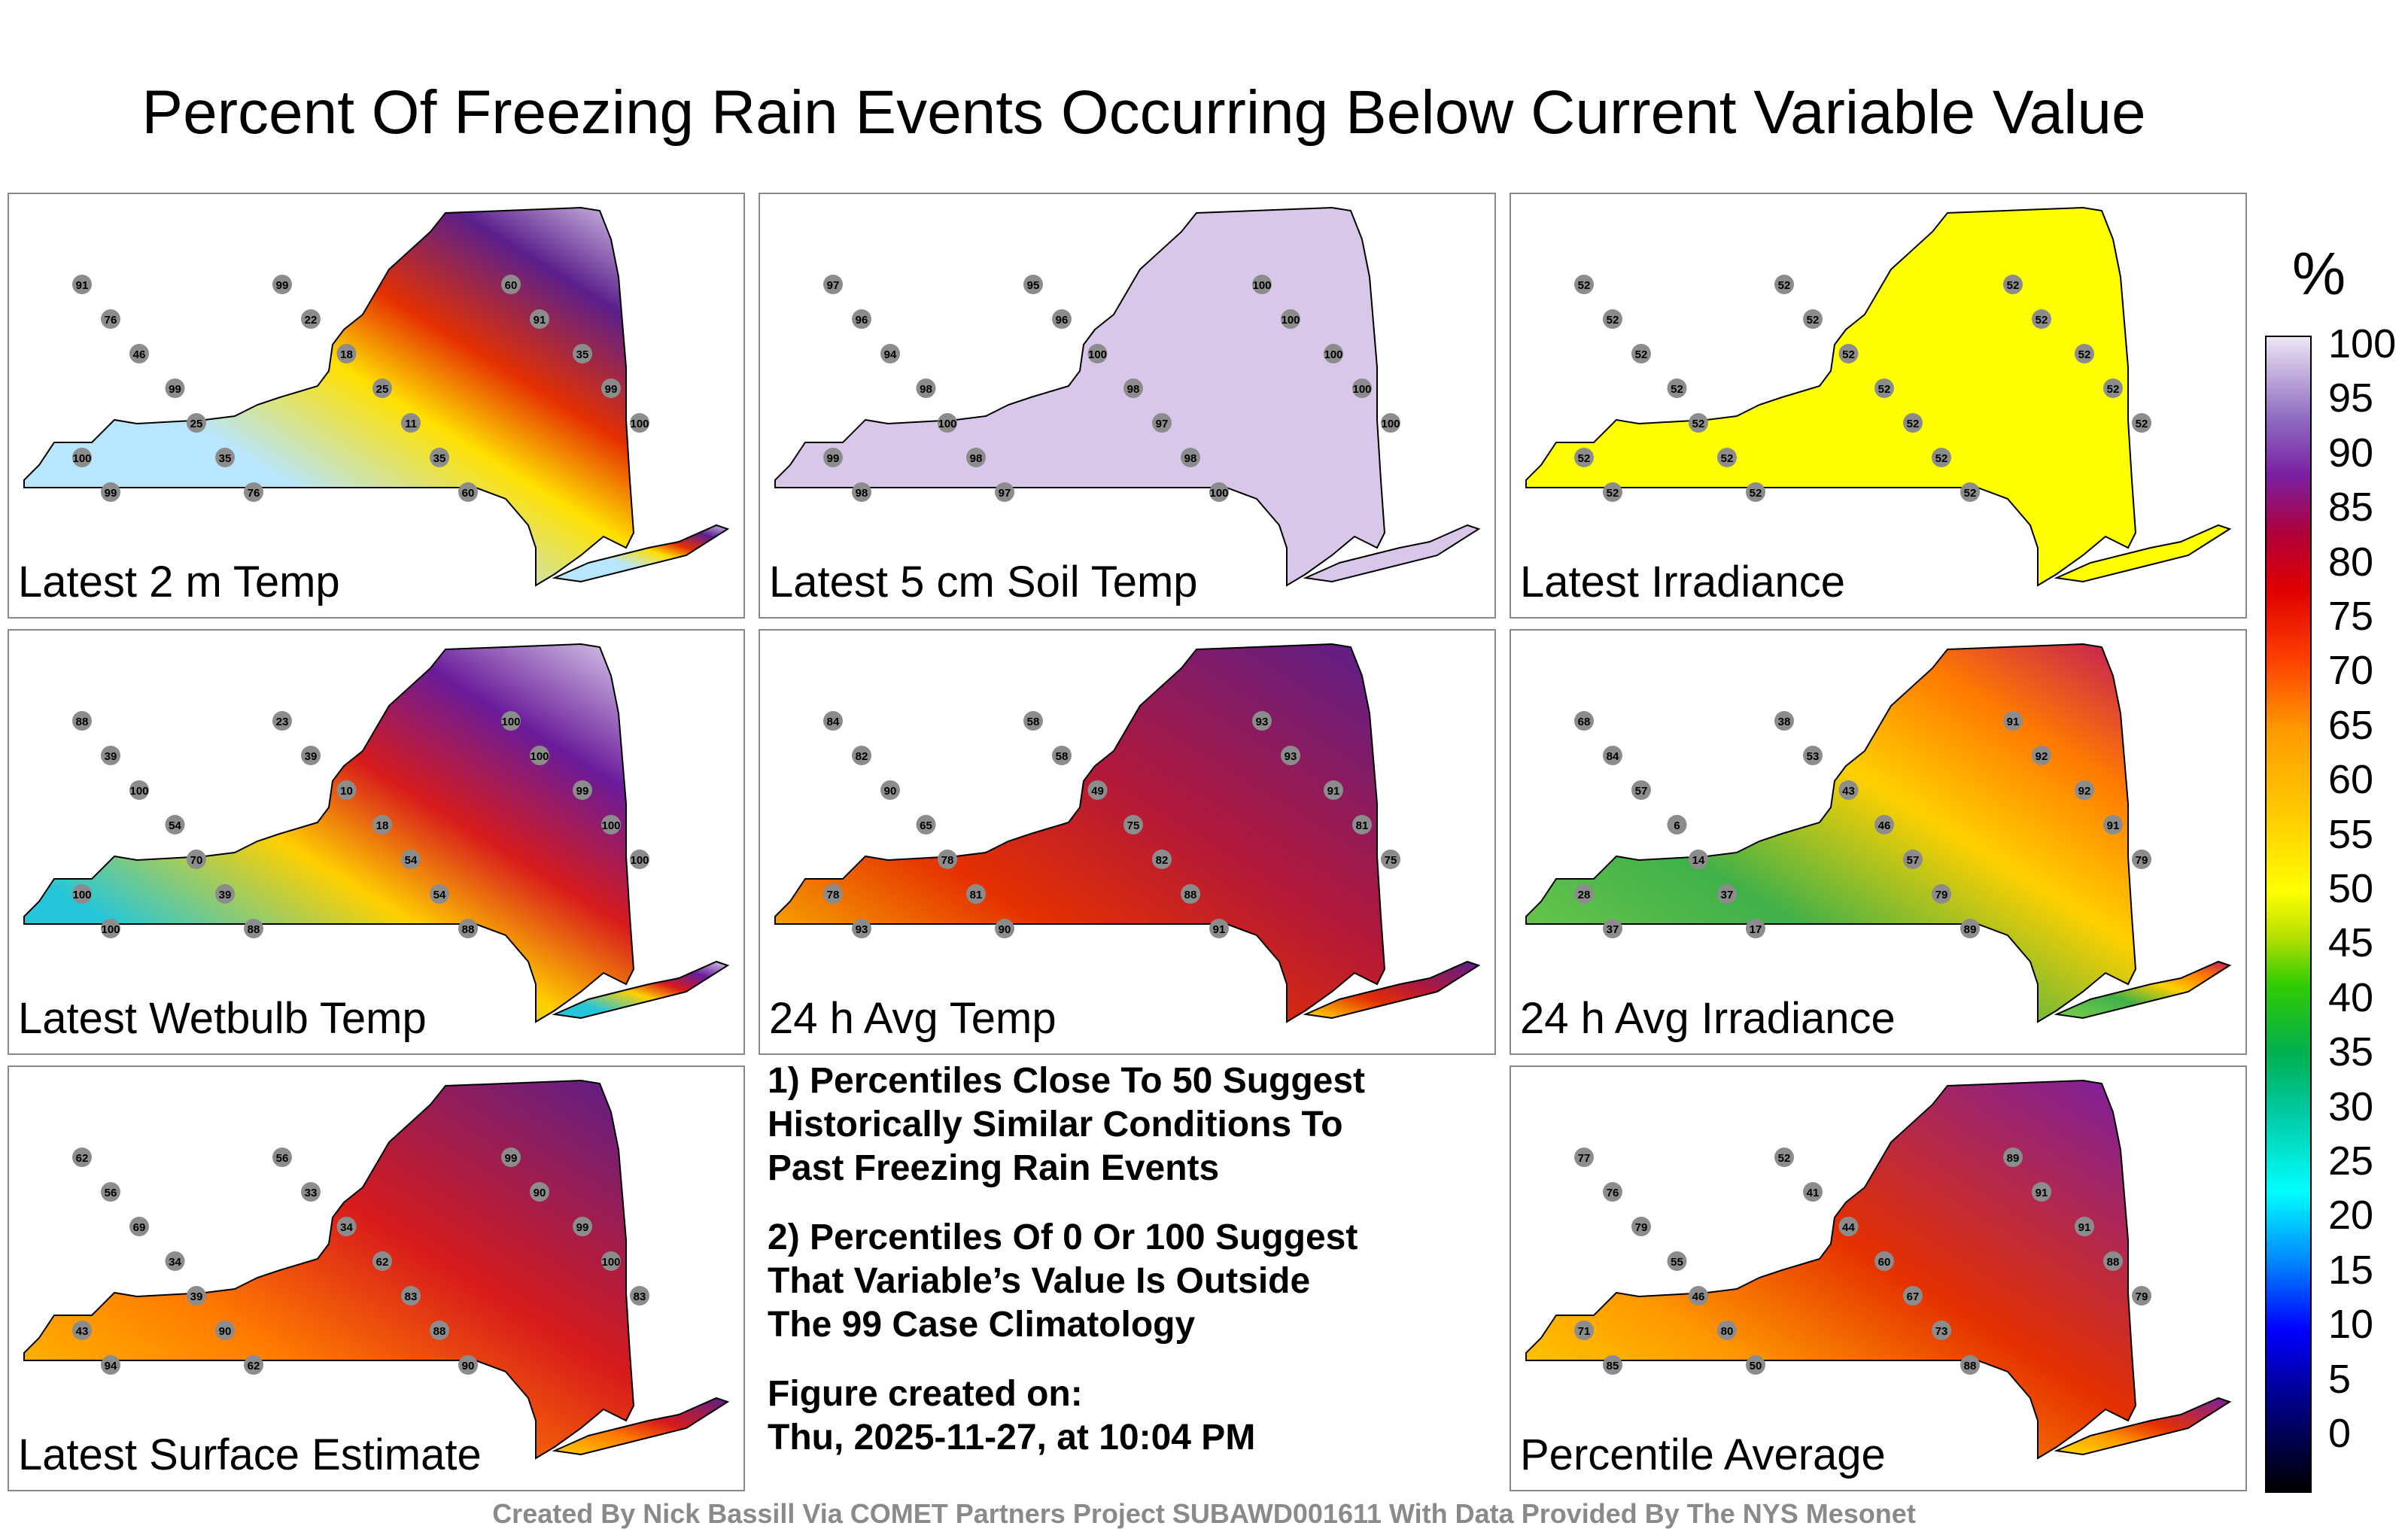 The height and width of the screenshot is (1535, 2408). I want to click on station-marker: 14, so click(1698, 859).